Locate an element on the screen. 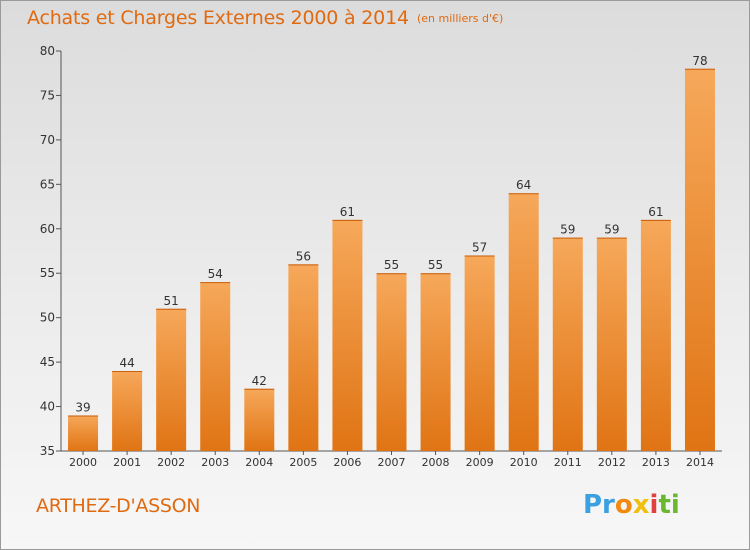 The image size is (750, 550). x-tick-label: 2003 is located at coordinates (215, 462).